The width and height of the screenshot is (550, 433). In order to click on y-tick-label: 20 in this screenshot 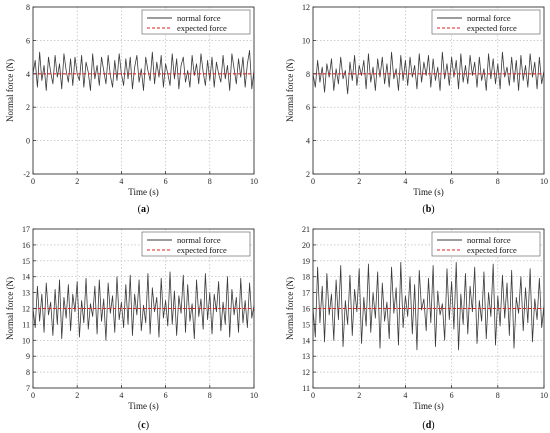, I will do `click(306, 245)`.